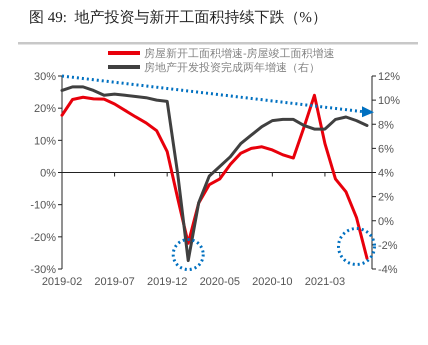 This screenshot has height=345, width=428. I want to click on y-tick-label: -10%, so click(43, 206).